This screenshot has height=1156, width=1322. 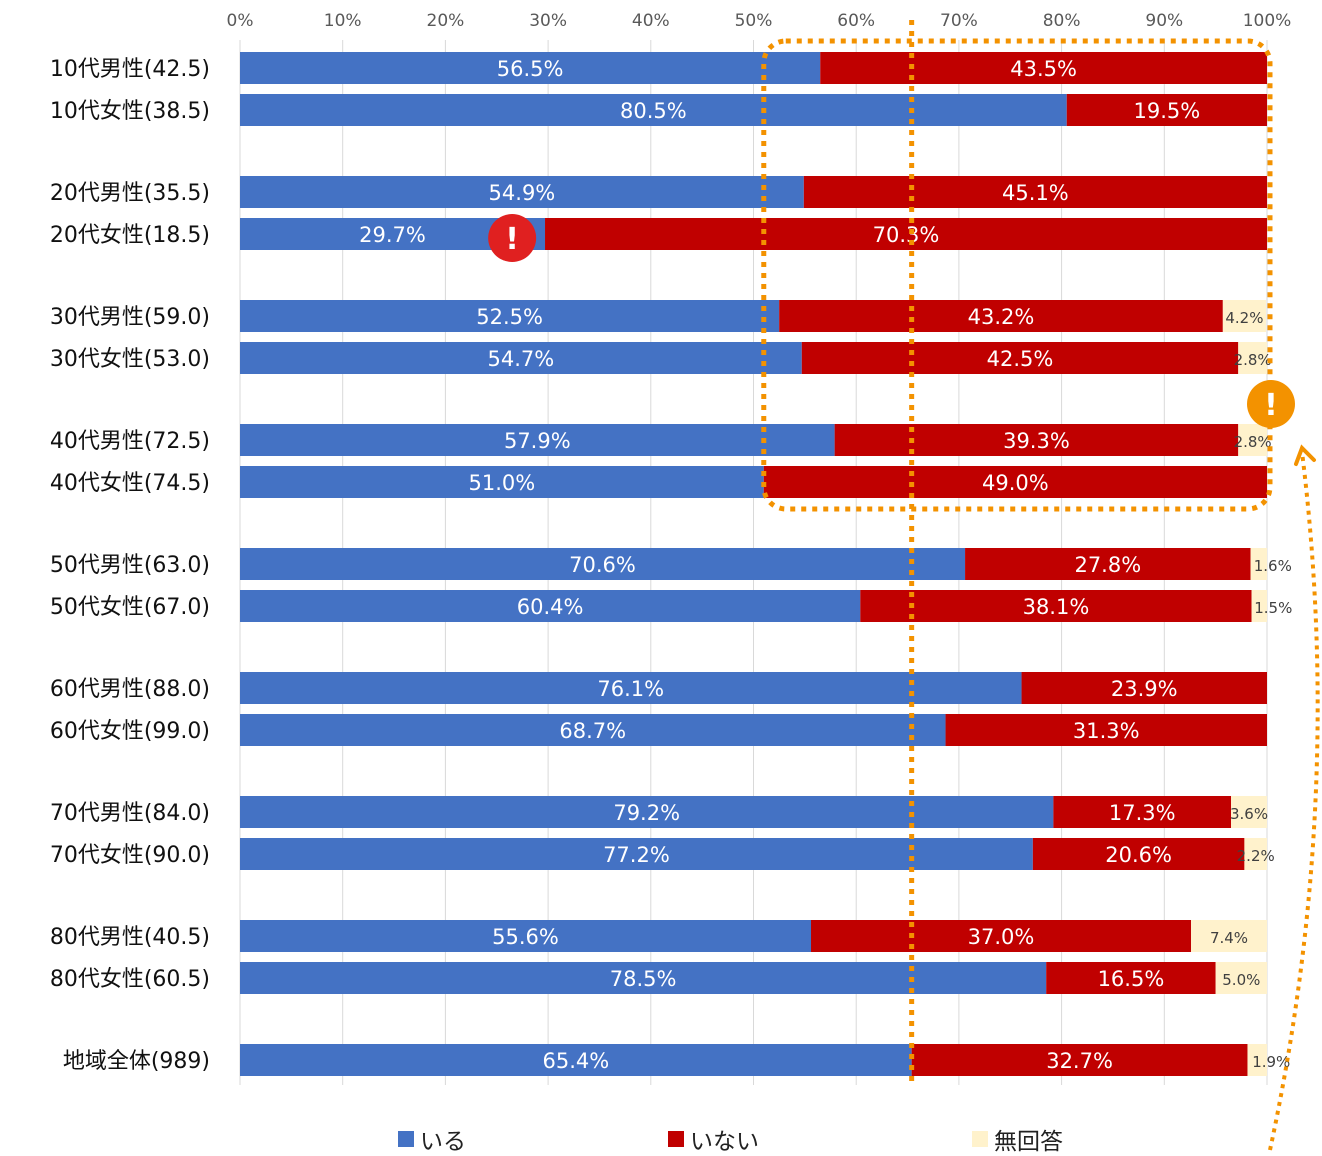 I want to click on category-label-4: 30代男性(59.0), so click(x=130, y=317).